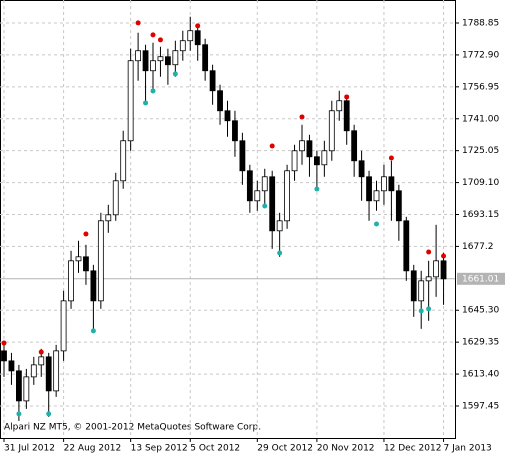 The width and height of the screenshot is (510, 459). What do you see at coordinates (29, 449) in the screenshot?
I see `x-tick-label: 31 Jul 2012` at bounding box center [29, 449].